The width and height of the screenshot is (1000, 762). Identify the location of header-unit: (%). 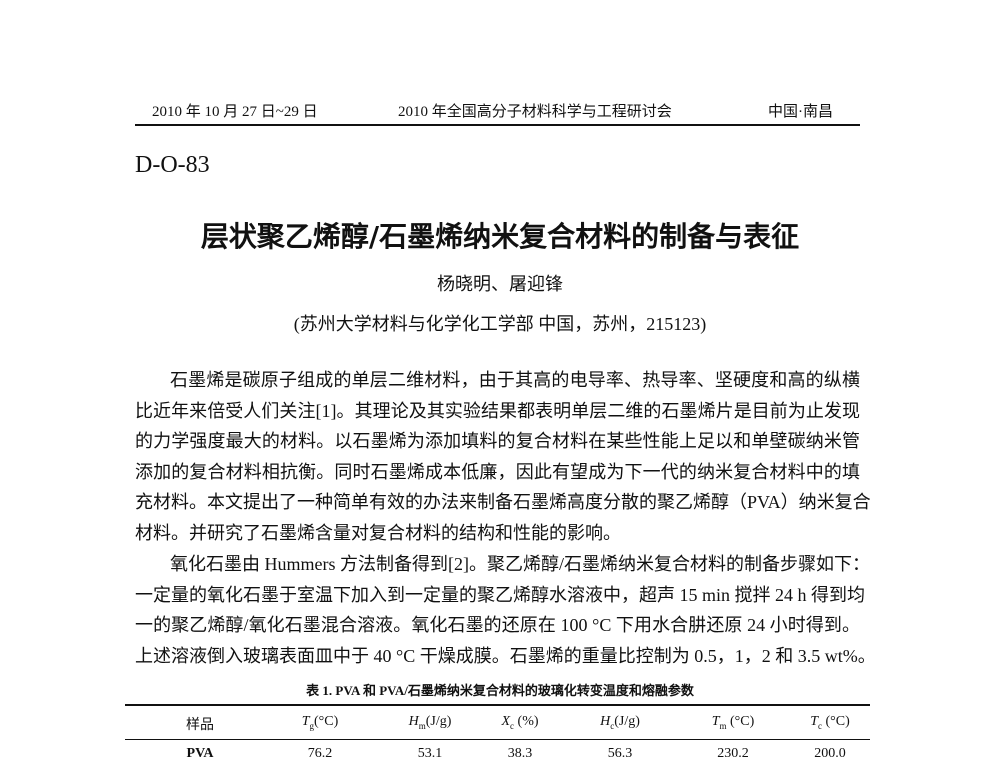
(526, 721).